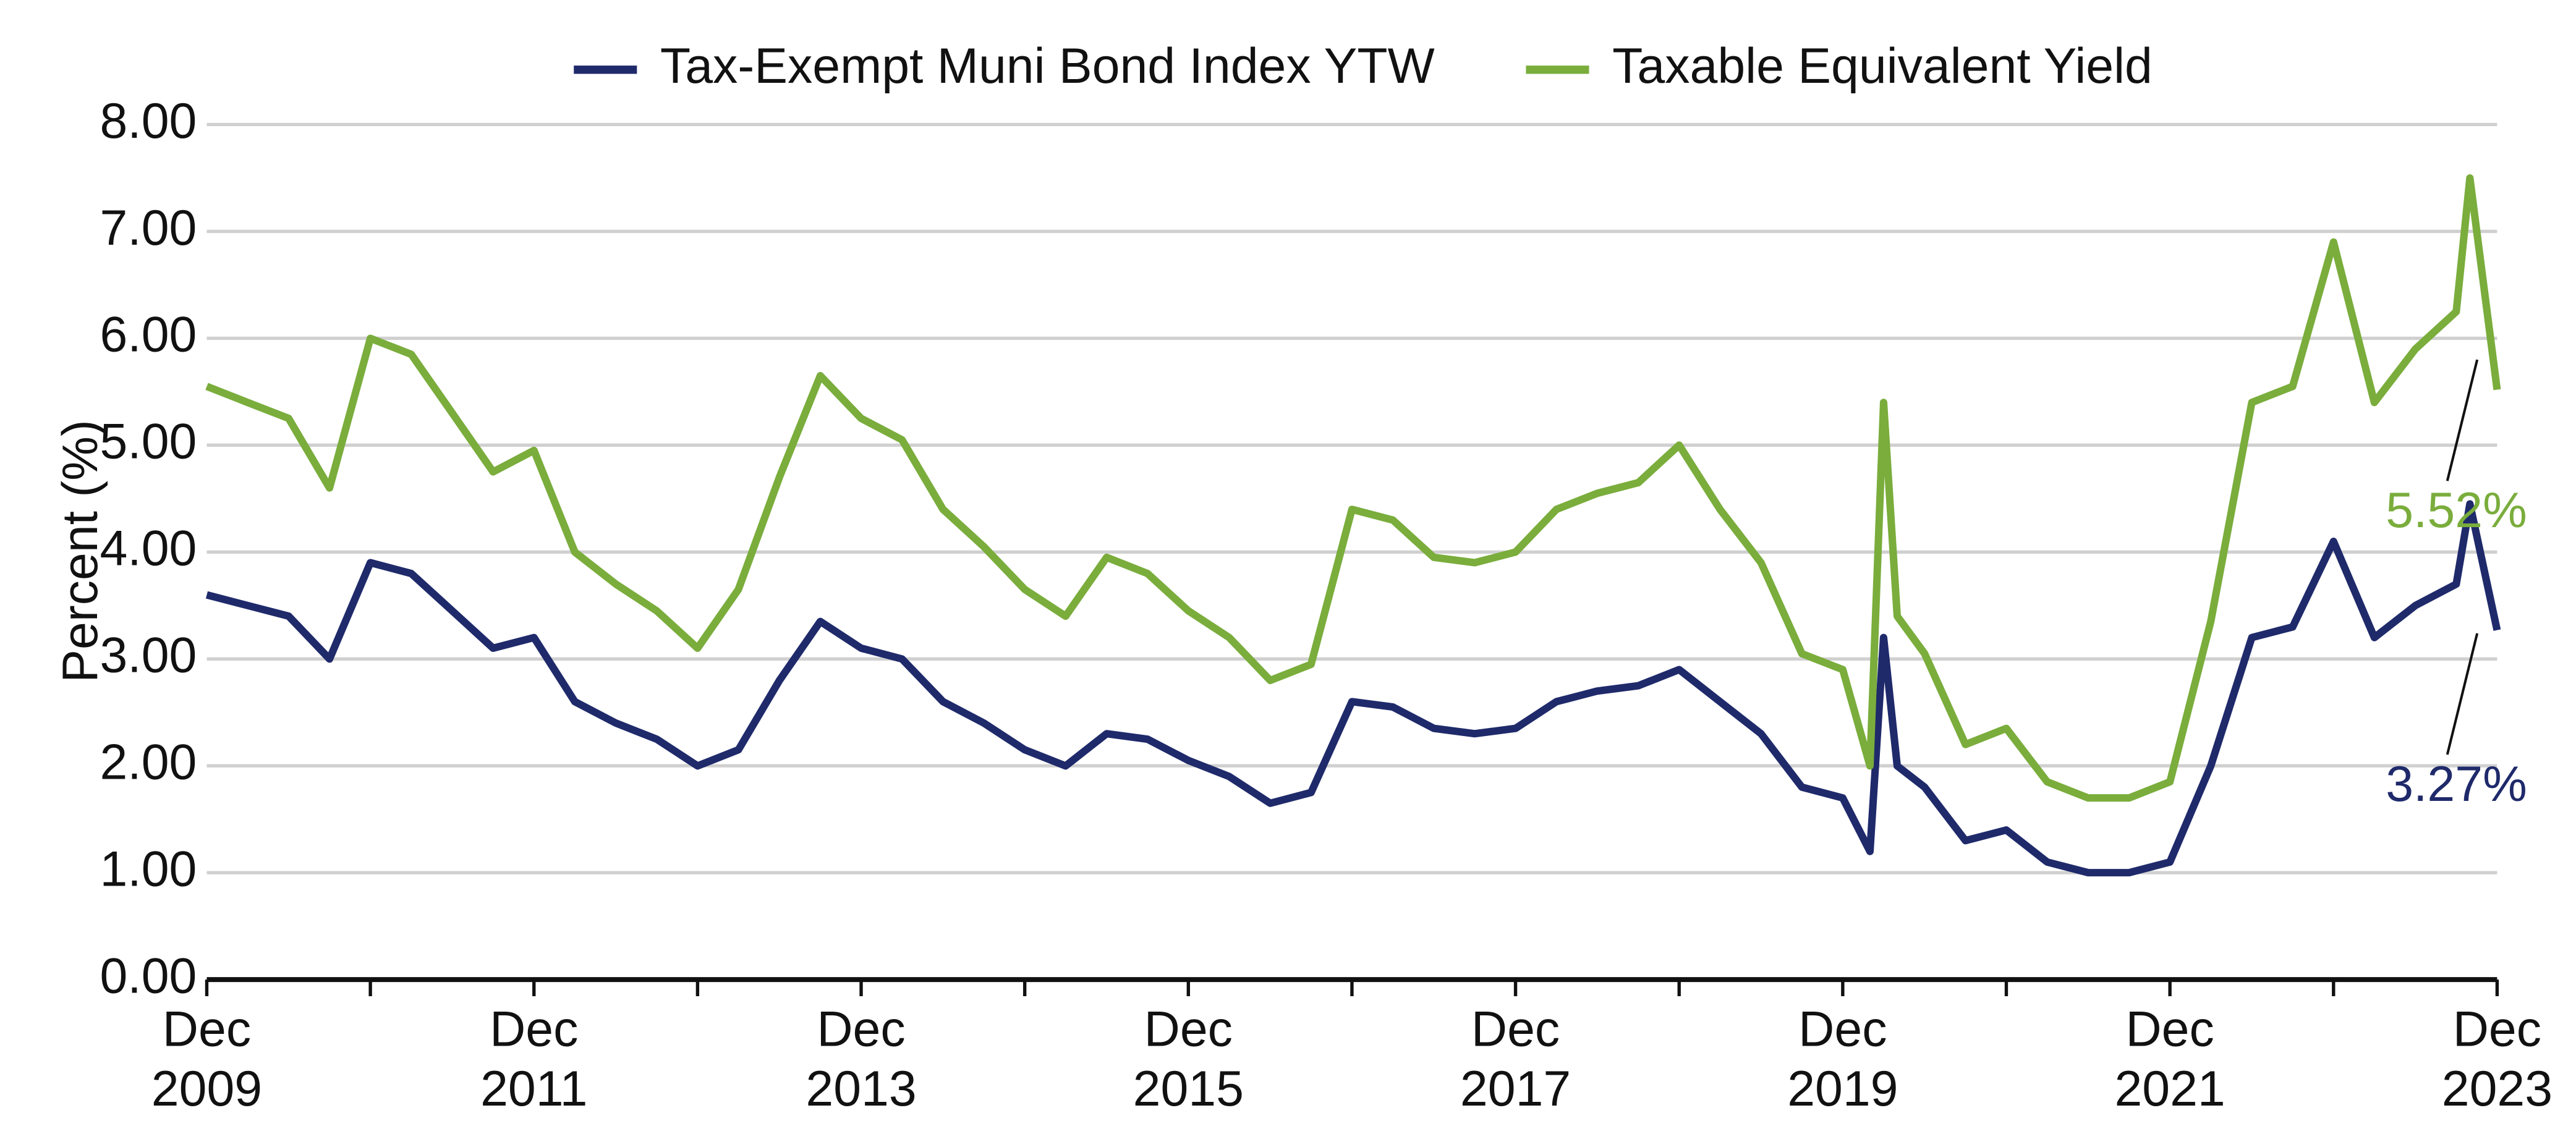 The image size is (2576, 1134). What do you see at coordinates (80, 551) in the screenshot?
I see `y-axis-label: Percent (%)` at bounding box center [80, 551].